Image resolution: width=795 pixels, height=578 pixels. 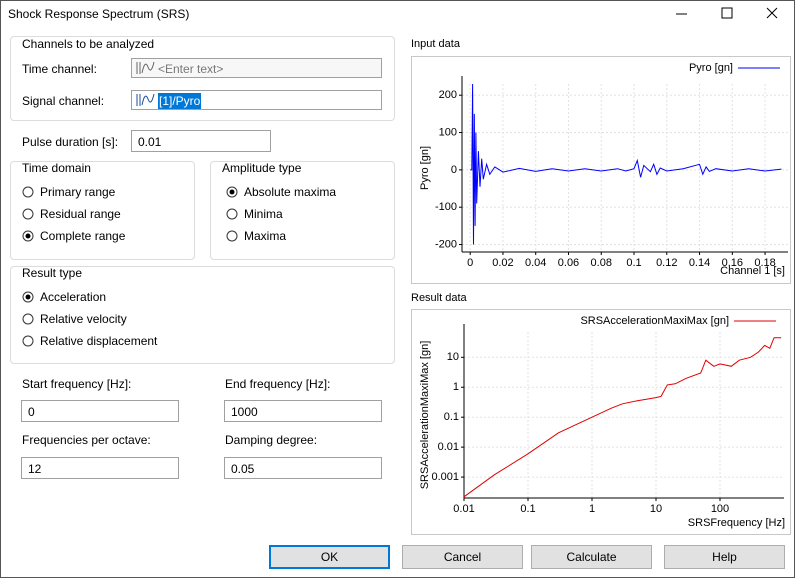 What do you see at coordinates (99, 14) in the screenshot?
I see `window-title: Shock Response Spectrum (SRS)` at bounding box center [99, 14].